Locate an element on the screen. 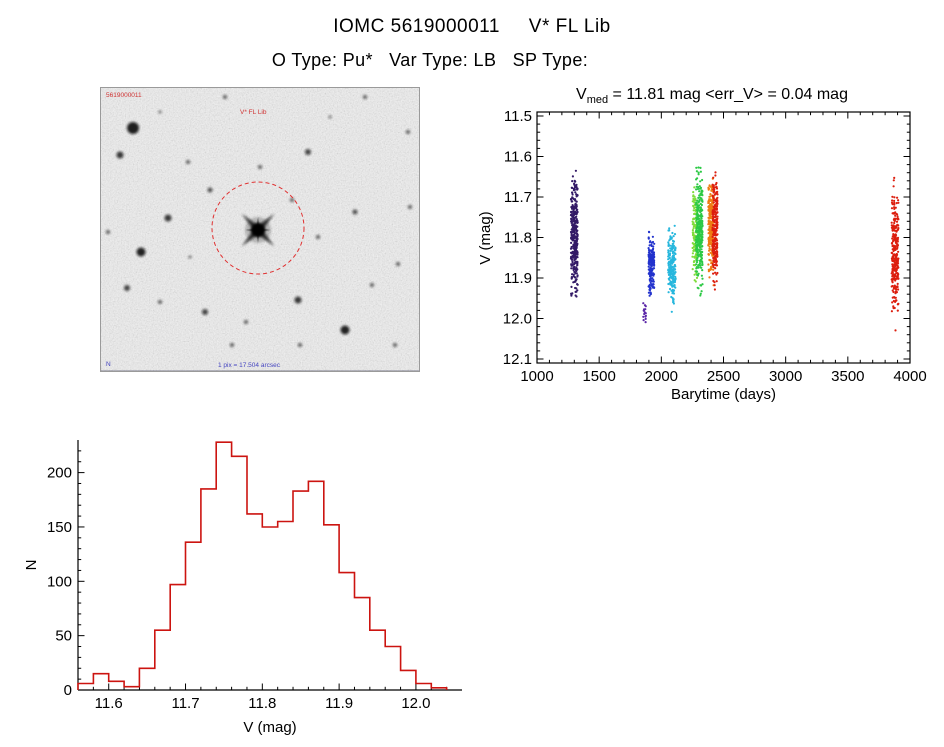  y-tick-label: 200 is located at coordinates (59, 473).